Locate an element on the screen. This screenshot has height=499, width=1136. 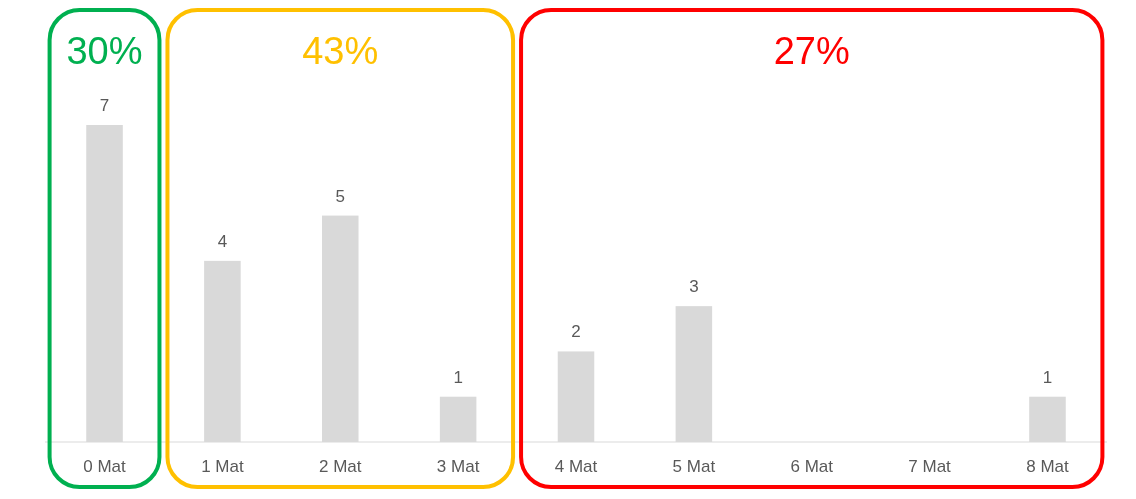
data-label: 7 is located at coordinates (104, 105).